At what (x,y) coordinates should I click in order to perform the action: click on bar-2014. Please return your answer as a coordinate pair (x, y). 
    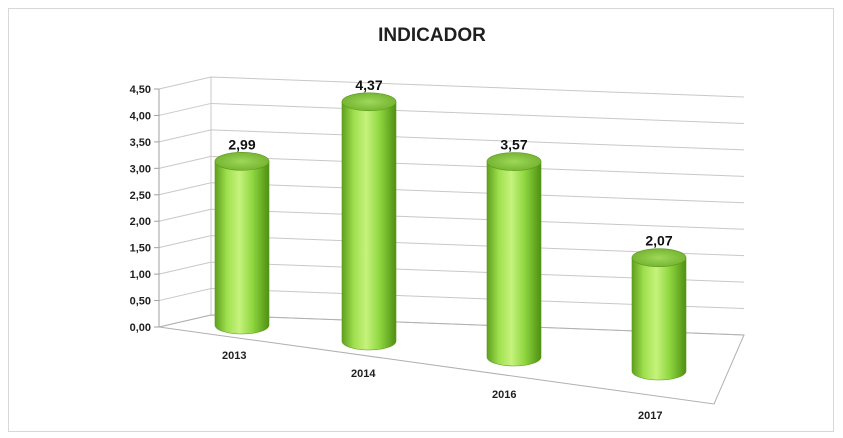
    Looking at the image, I should click on (369, 221).